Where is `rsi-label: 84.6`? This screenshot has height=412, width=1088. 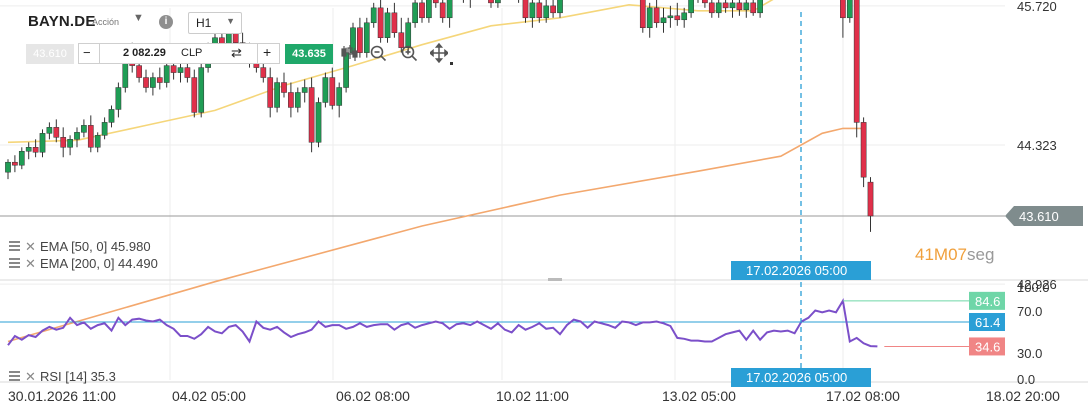
rsi-label: 84.6 is located at coordinates (987, 301).